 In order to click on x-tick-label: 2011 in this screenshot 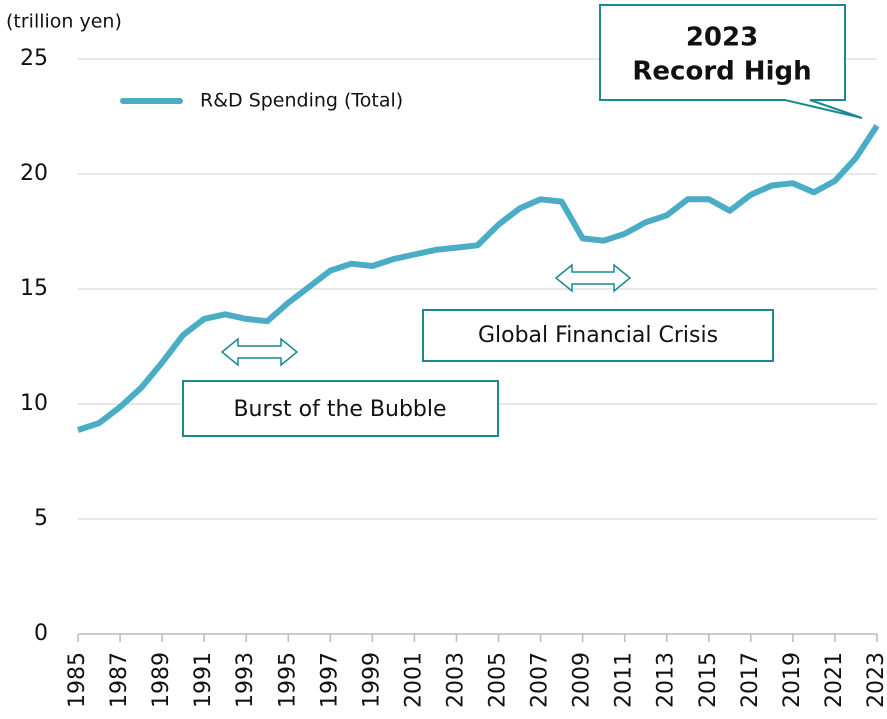, I will do `click(624, 680)`.